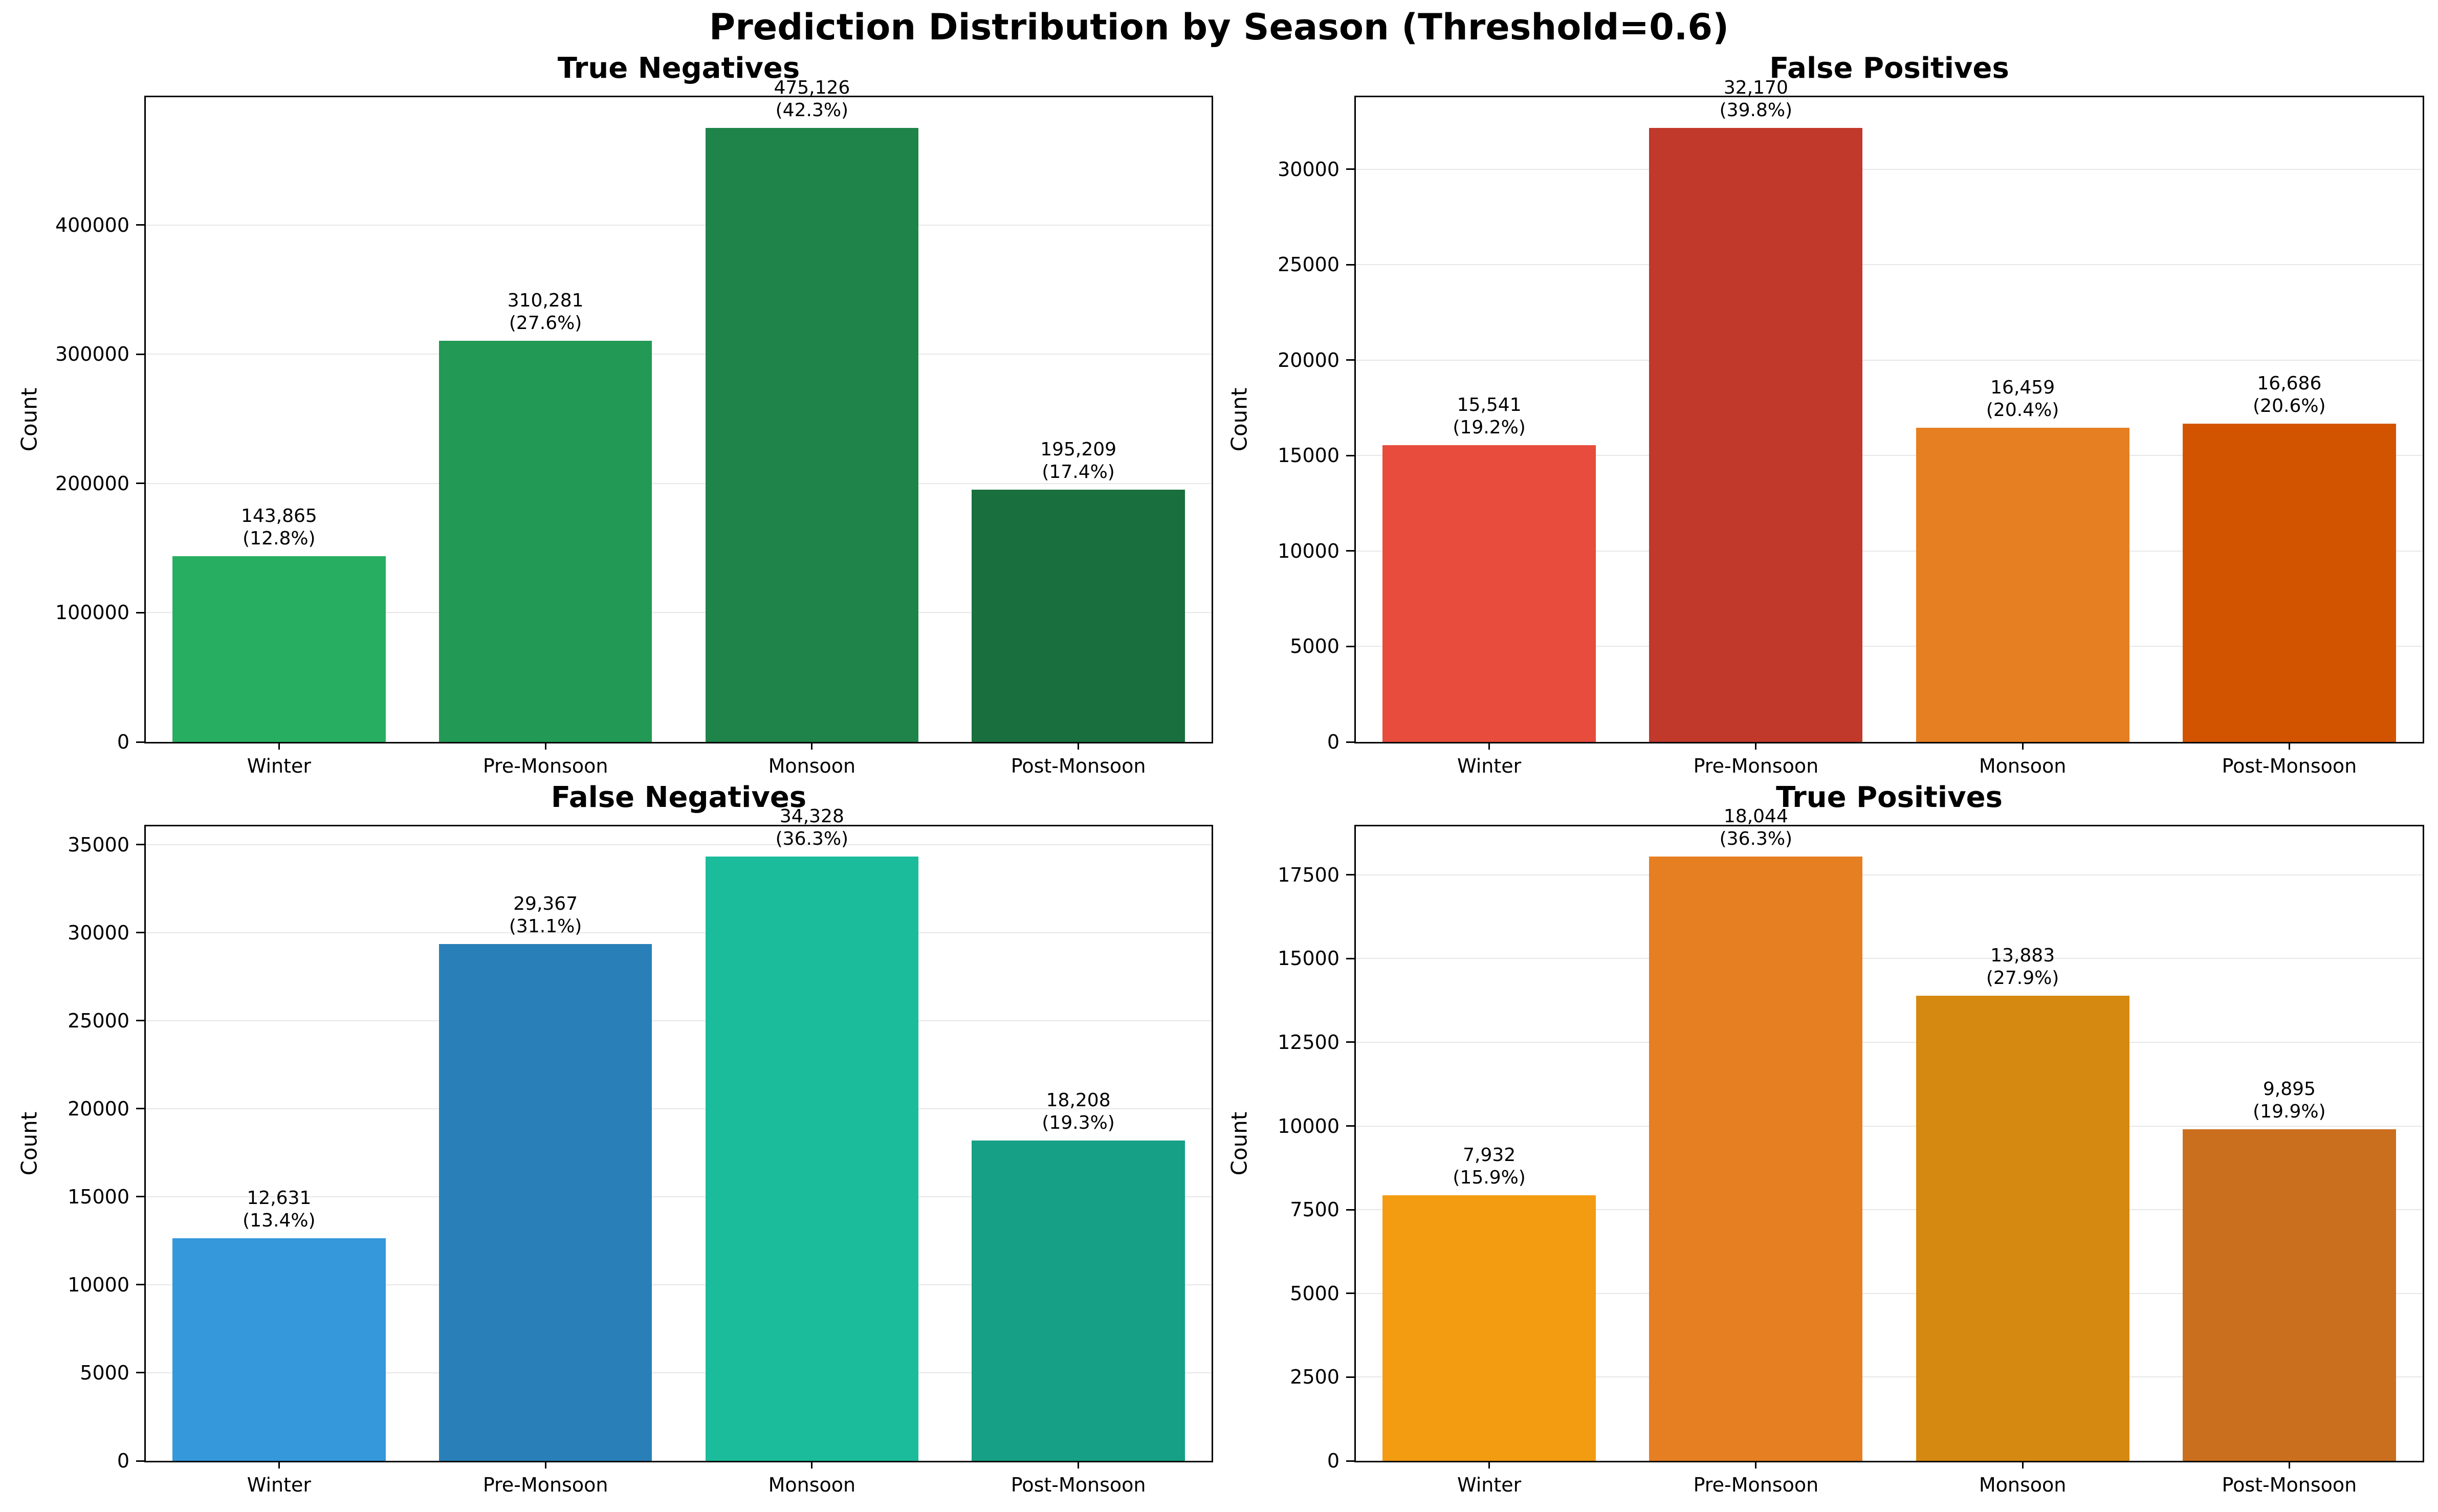 The image size is (2438, 1512). Describe the element at coordinates (1756, 435) in the screenshot. I see `bar-false-positives-pre-monsoon` at that location.